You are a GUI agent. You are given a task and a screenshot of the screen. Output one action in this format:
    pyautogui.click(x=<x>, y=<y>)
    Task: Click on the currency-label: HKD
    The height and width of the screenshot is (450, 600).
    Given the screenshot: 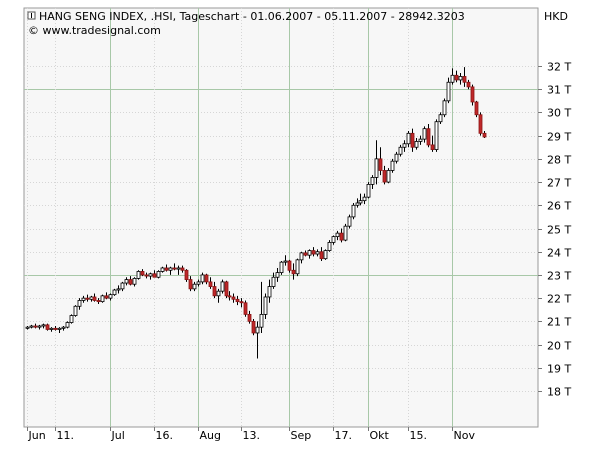 What is the action you would take?
    pyautogui.click(x=556, y=16)
    